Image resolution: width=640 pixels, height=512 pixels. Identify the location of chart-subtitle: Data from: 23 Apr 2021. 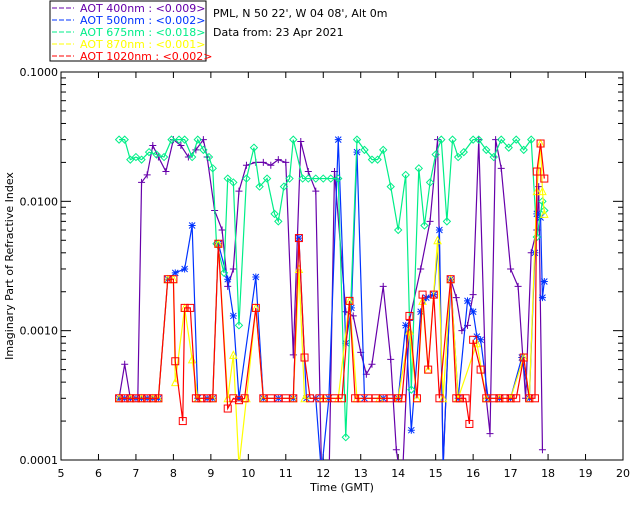
(278, 32).